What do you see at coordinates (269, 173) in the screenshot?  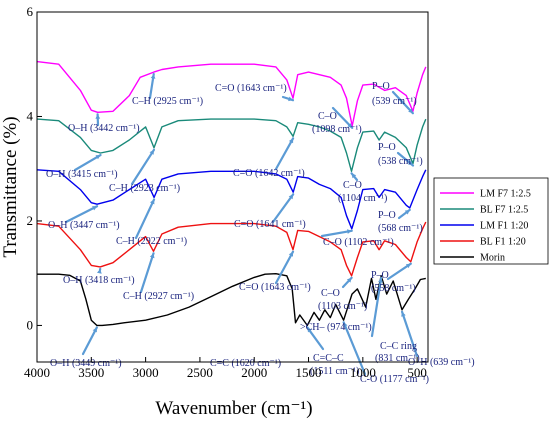 I see `annotation-label-9: C=O (1642 cm⁻¹)` at bounding box center [269, 173].